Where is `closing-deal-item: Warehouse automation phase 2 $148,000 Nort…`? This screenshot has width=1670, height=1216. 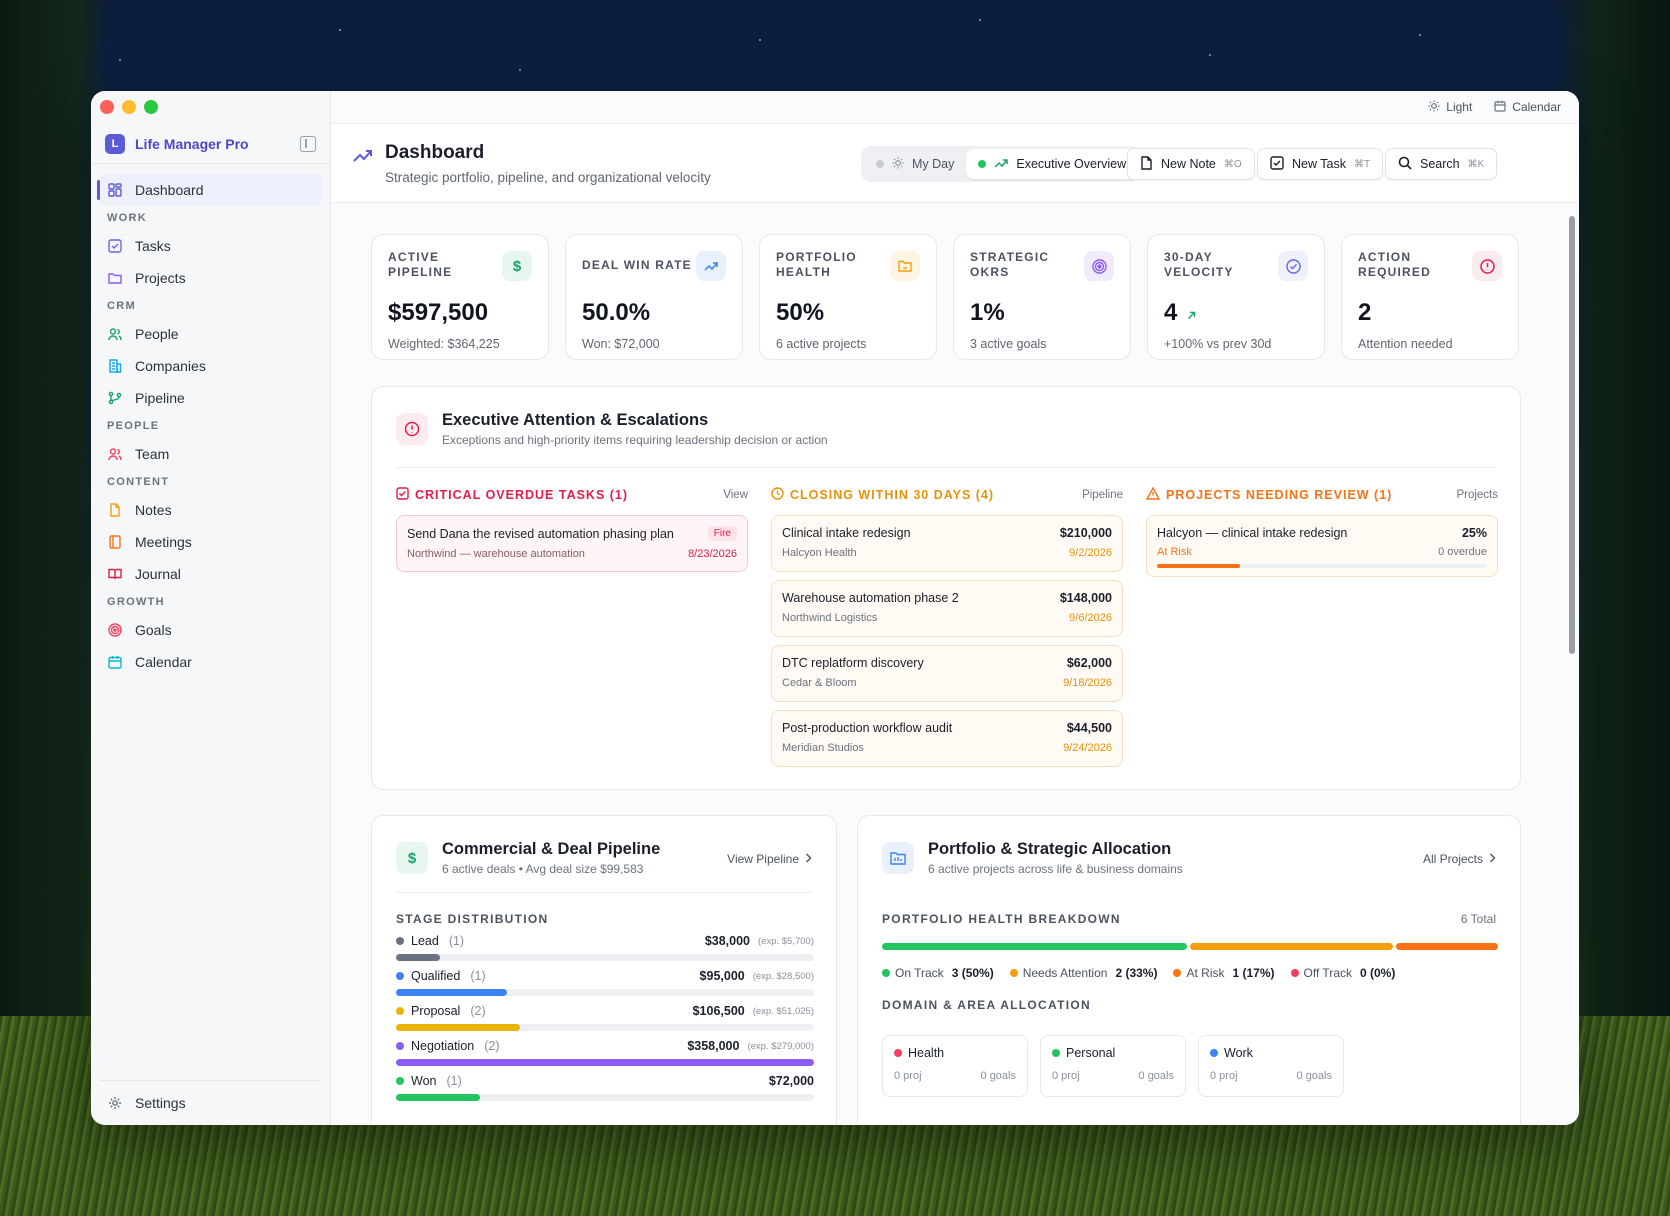 closing-deal-item: Warehouse automation phase 2 $148,000 Nort… is located at coordinates (947, 608).